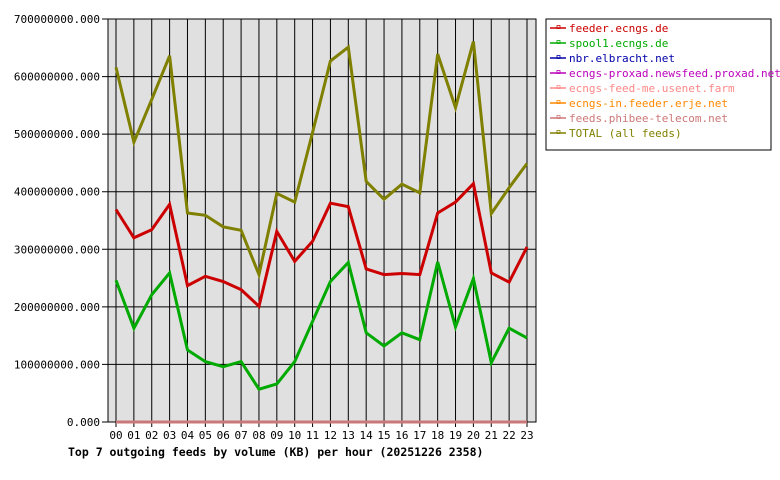 This screenshot has height=480, width=780. I want to click on x-tick-label: 09, so click(276, 435).